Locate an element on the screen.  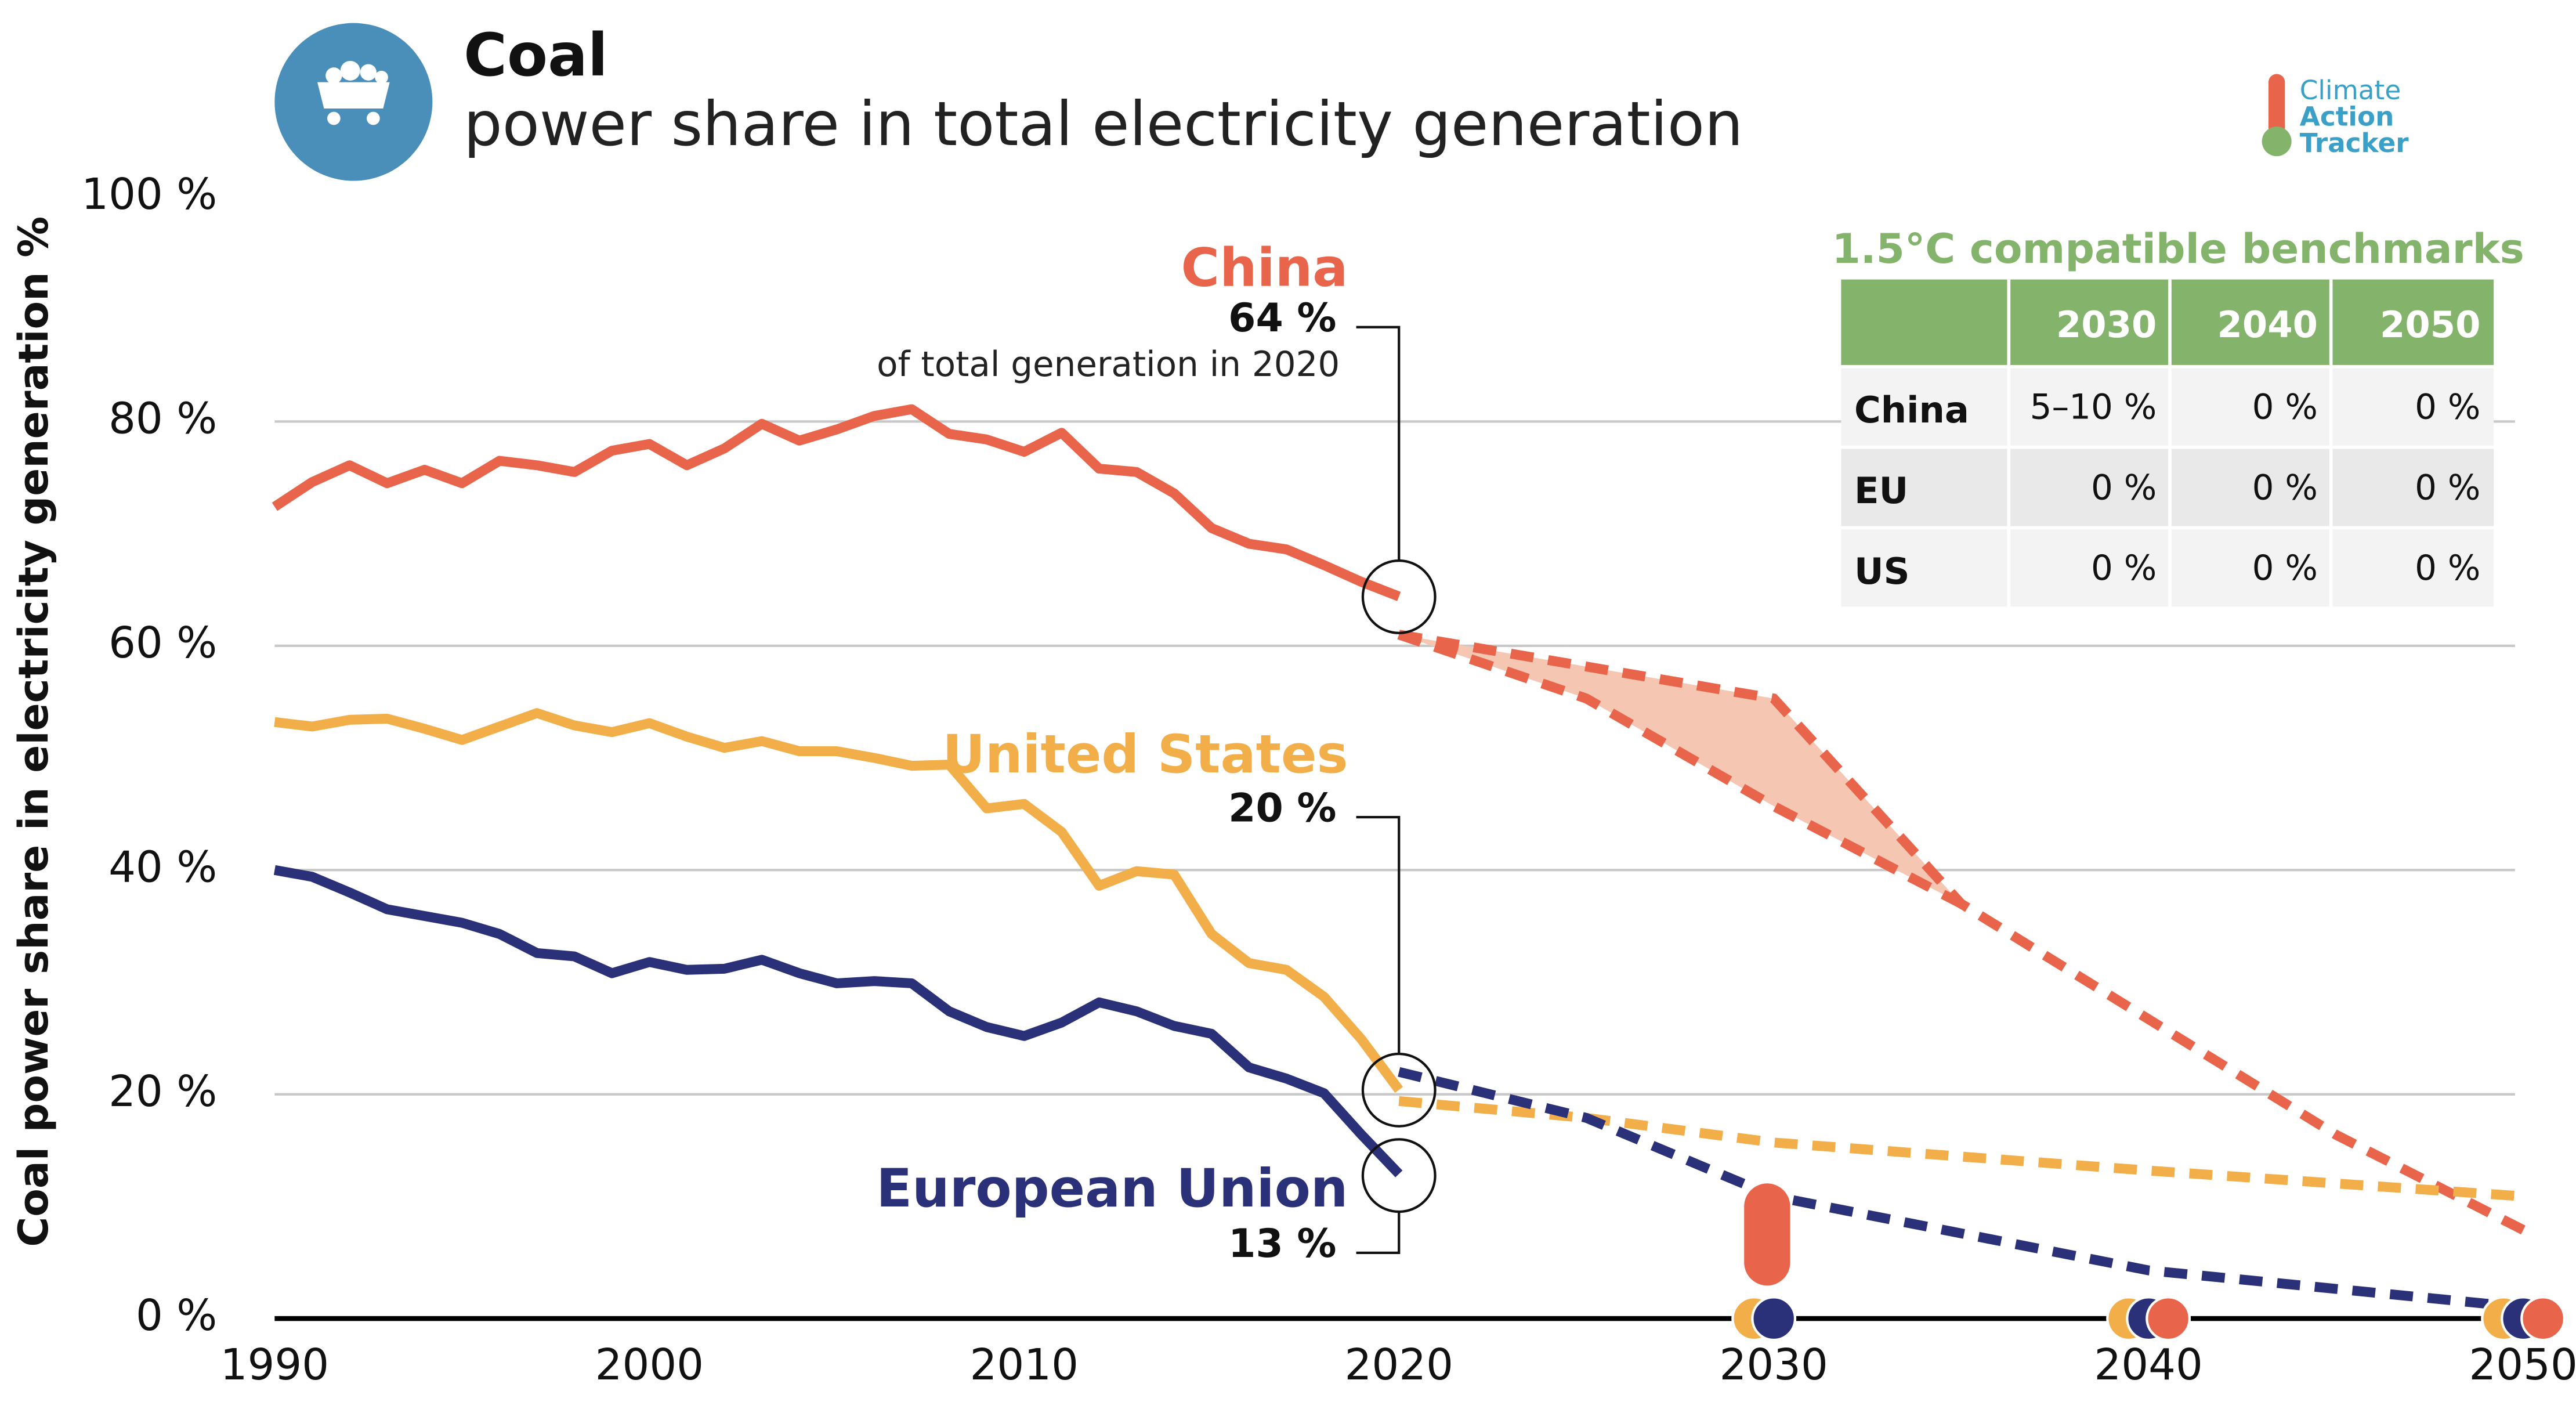
series-label: China is located at coordinates (1264, 267).